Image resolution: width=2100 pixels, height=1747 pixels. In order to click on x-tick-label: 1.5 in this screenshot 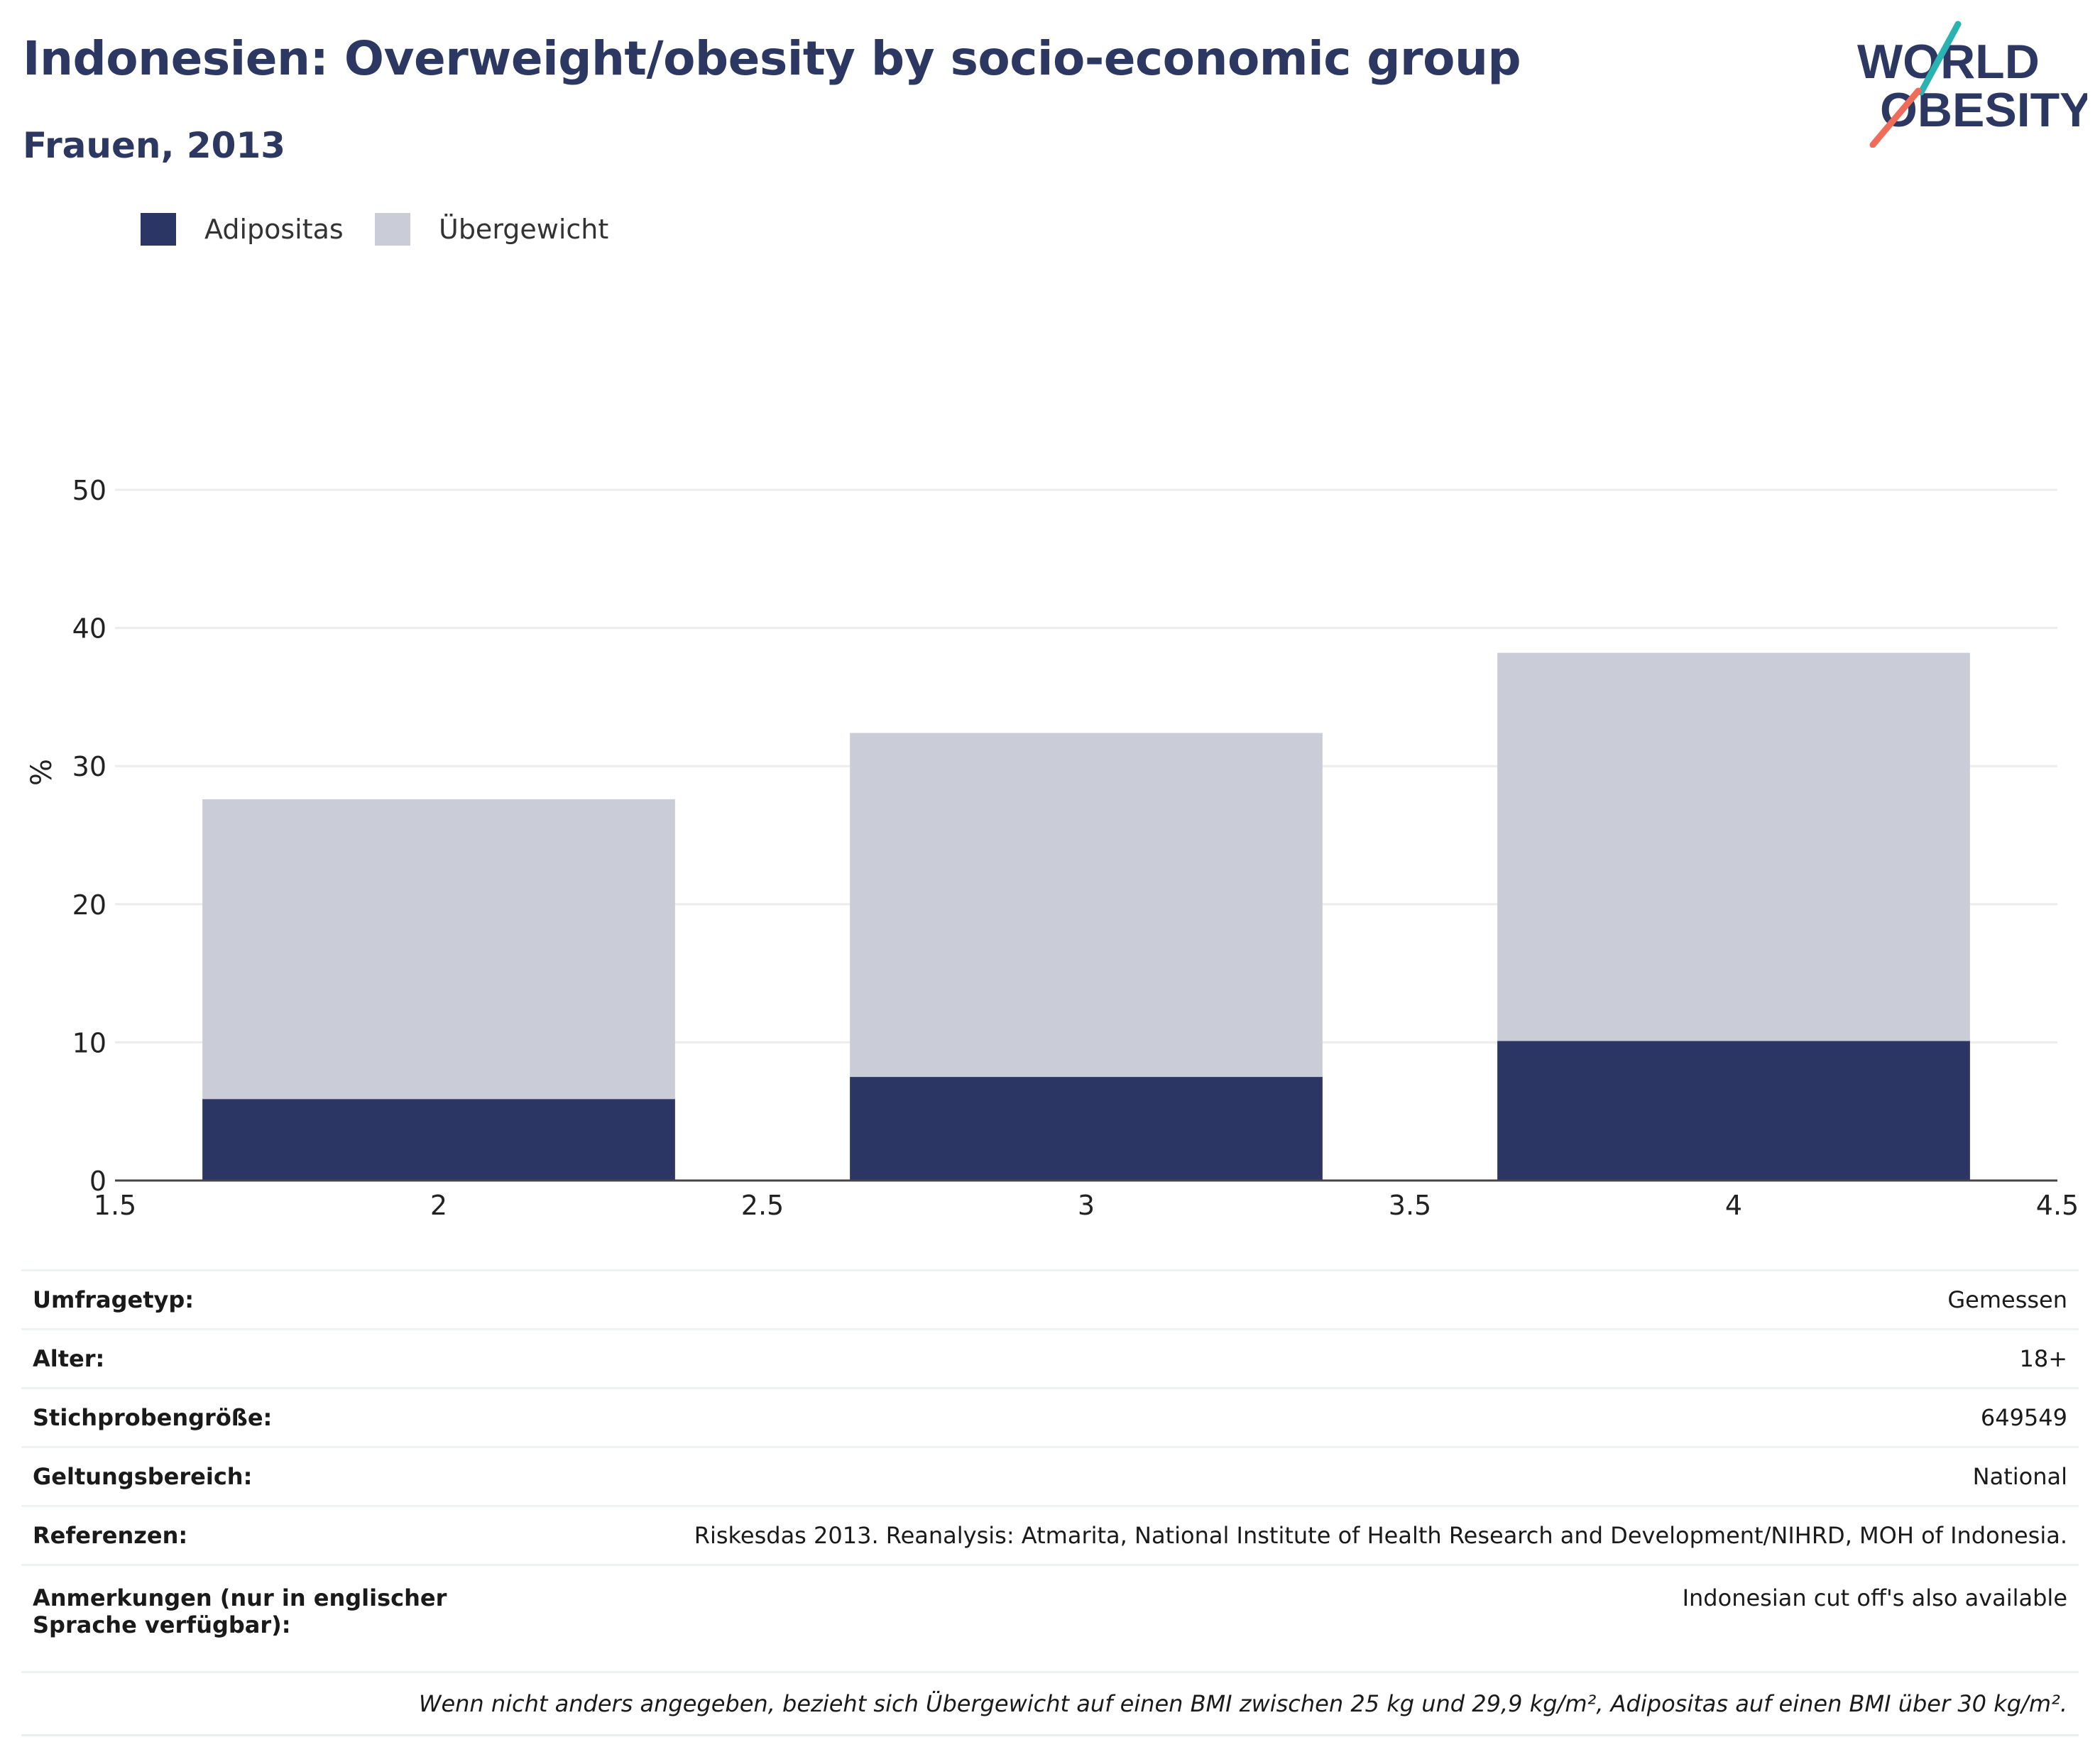, I will do `click(115, 1205)`.